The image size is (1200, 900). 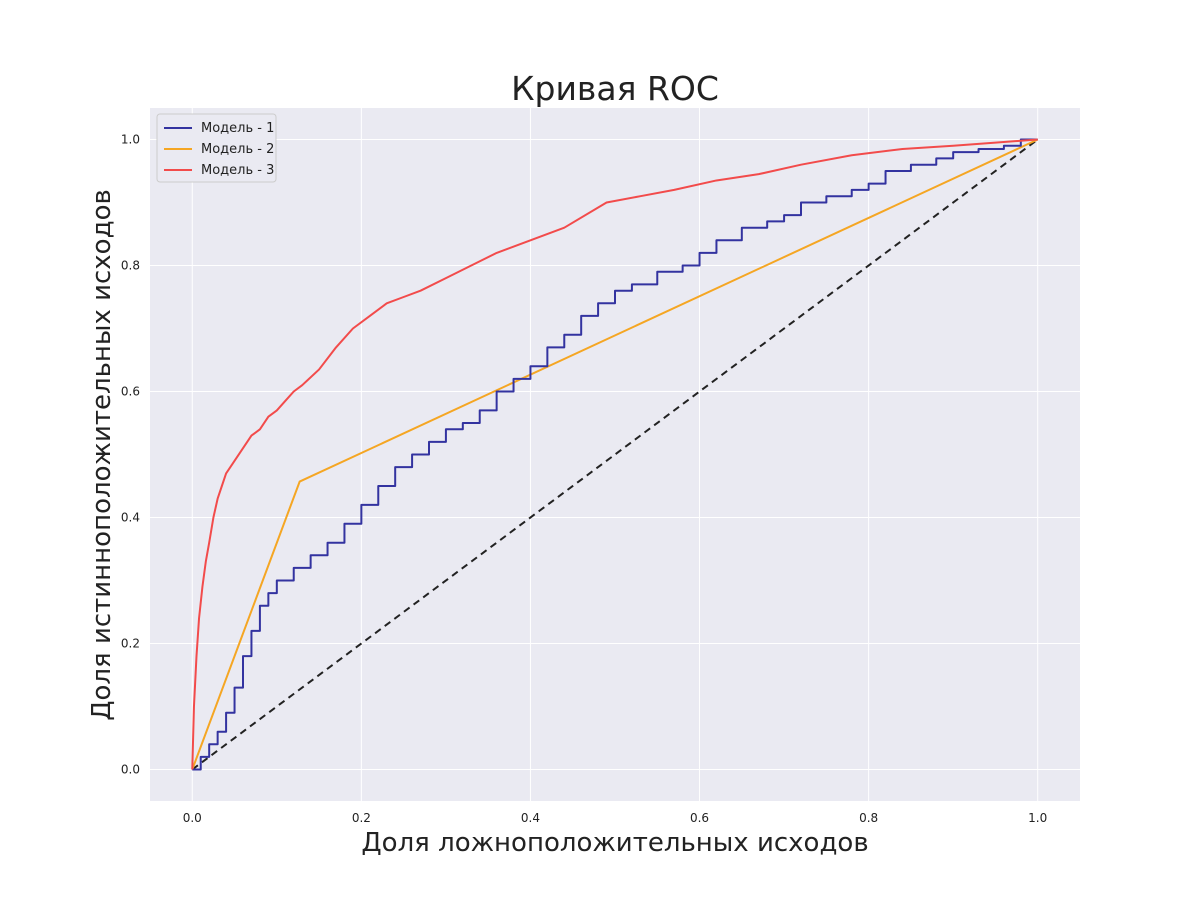 What do you see at coordinates (130, 392) in the screenshot?
I see `y-tick-label: 0.6` at bounding box center [130, 392].